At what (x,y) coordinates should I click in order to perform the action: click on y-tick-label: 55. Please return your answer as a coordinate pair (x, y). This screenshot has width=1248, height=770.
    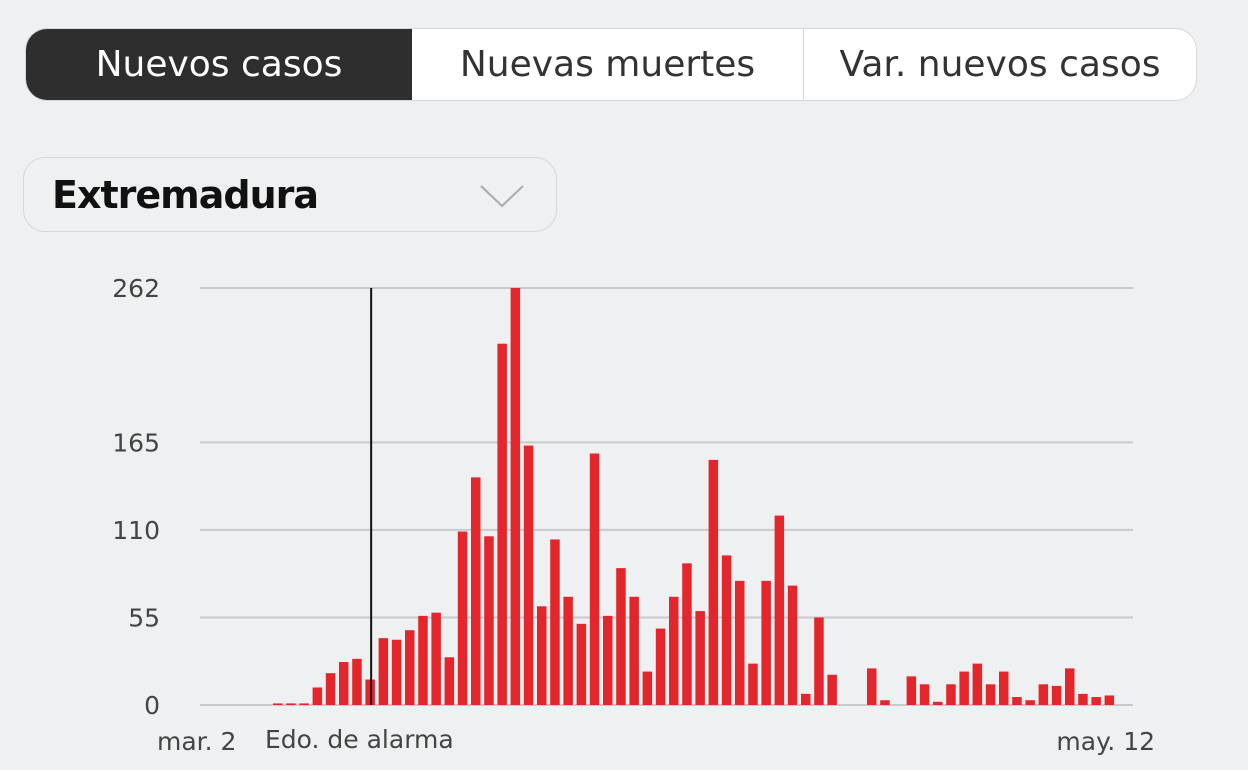
    Looking at the image, I should click on (144, 617).